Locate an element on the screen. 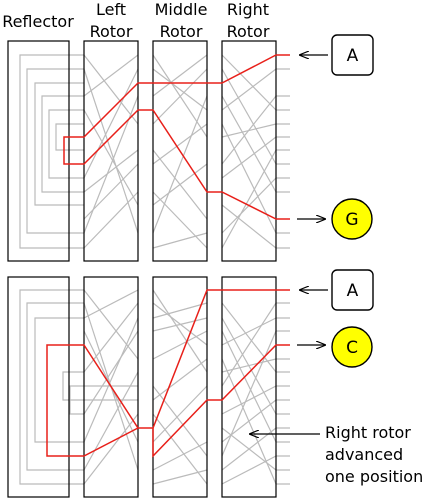 The width and height of the screenshot is (440, 500). bottom-left-rotor-box is located at coordinates (111, 387).